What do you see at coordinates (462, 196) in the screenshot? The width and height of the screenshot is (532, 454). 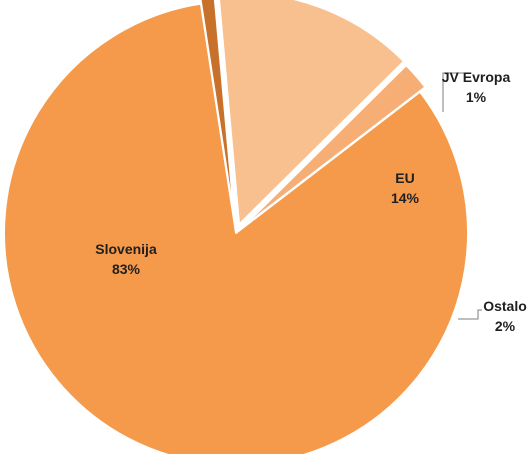 I see `leader-lines` at bounding box center [462, 196].